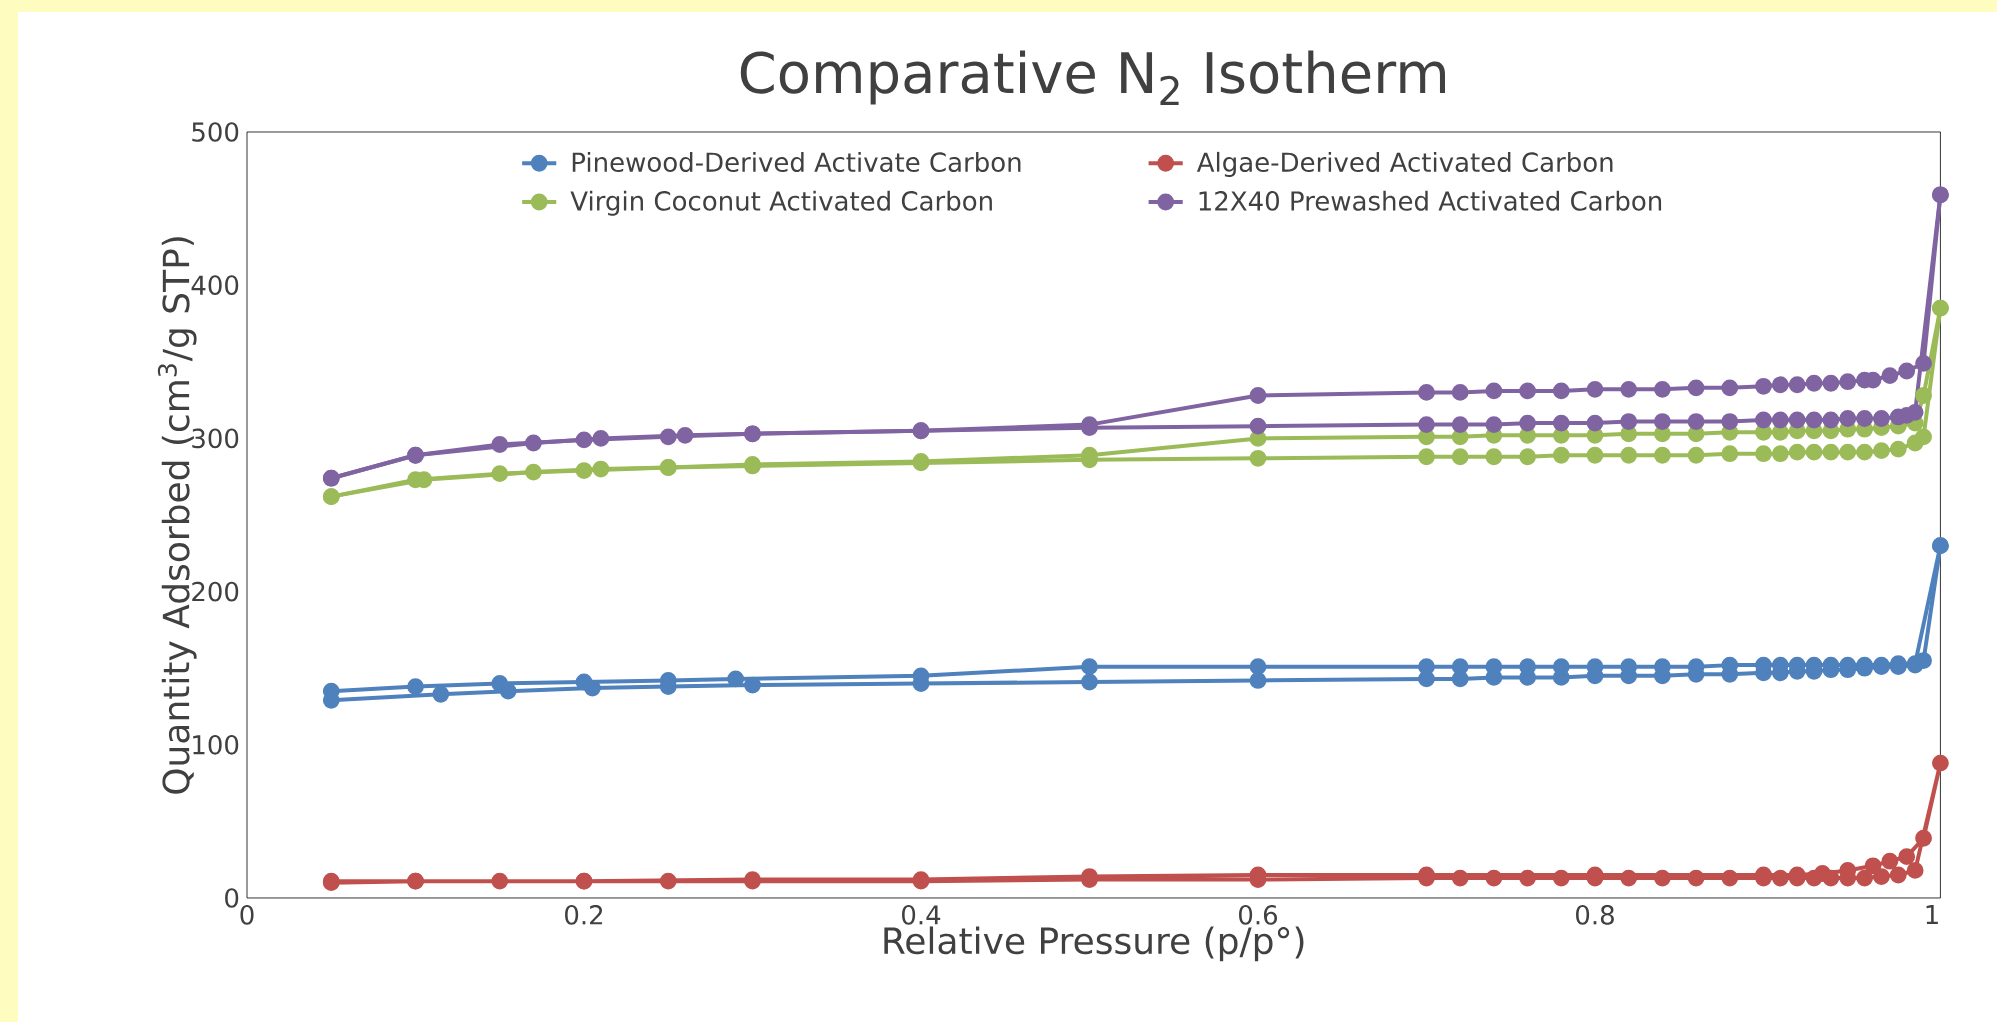  I want to click on x-tick-label: 0, so click(247, 915).